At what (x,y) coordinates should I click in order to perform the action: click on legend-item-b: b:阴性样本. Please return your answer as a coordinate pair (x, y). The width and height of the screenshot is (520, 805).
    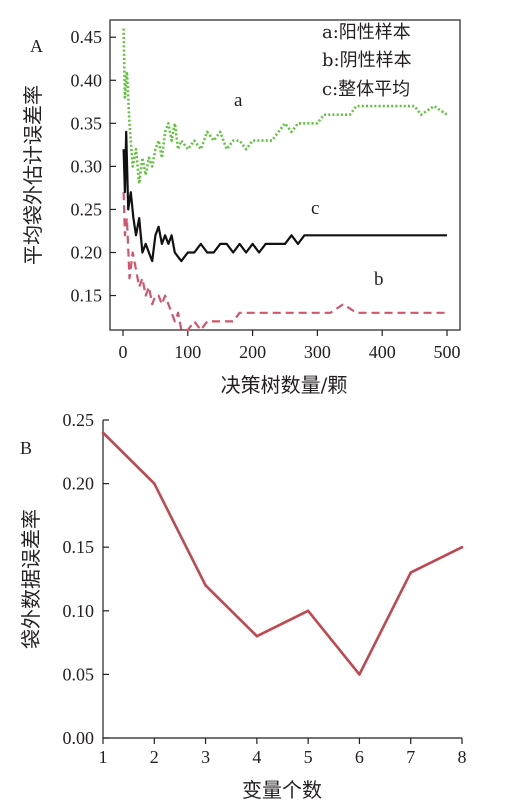
    Looking at the image, I should click on (367, 60).